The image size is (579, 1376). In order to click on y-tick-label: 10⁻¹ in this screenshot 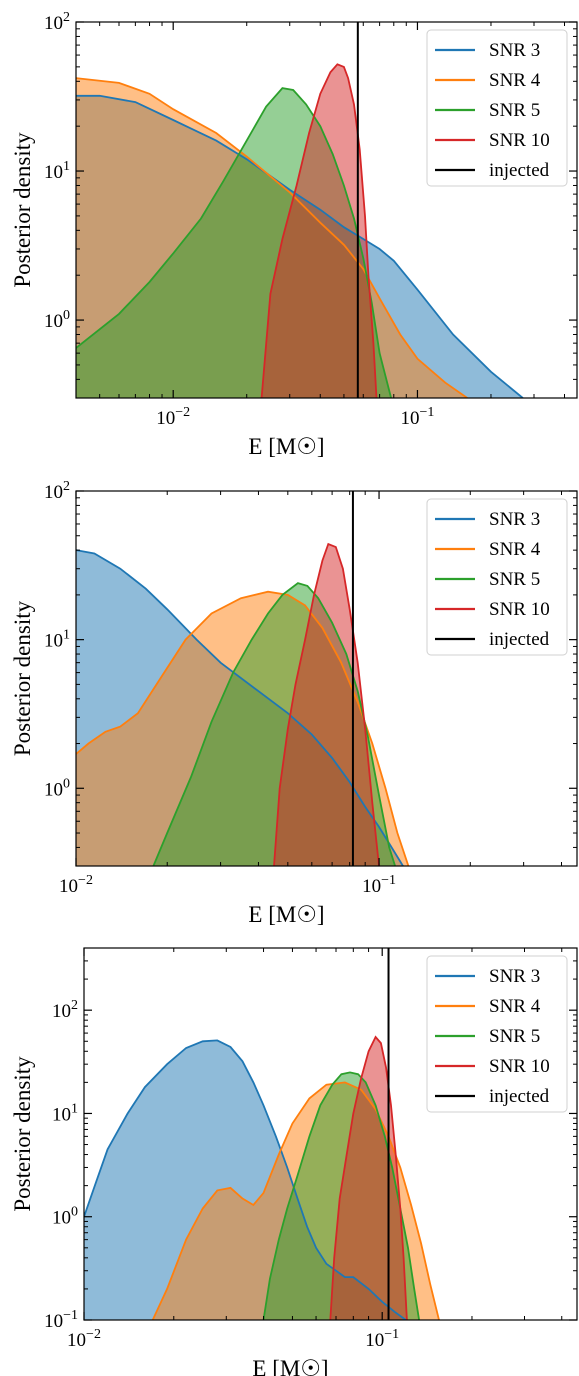, I will do `click(61, 1320)`.